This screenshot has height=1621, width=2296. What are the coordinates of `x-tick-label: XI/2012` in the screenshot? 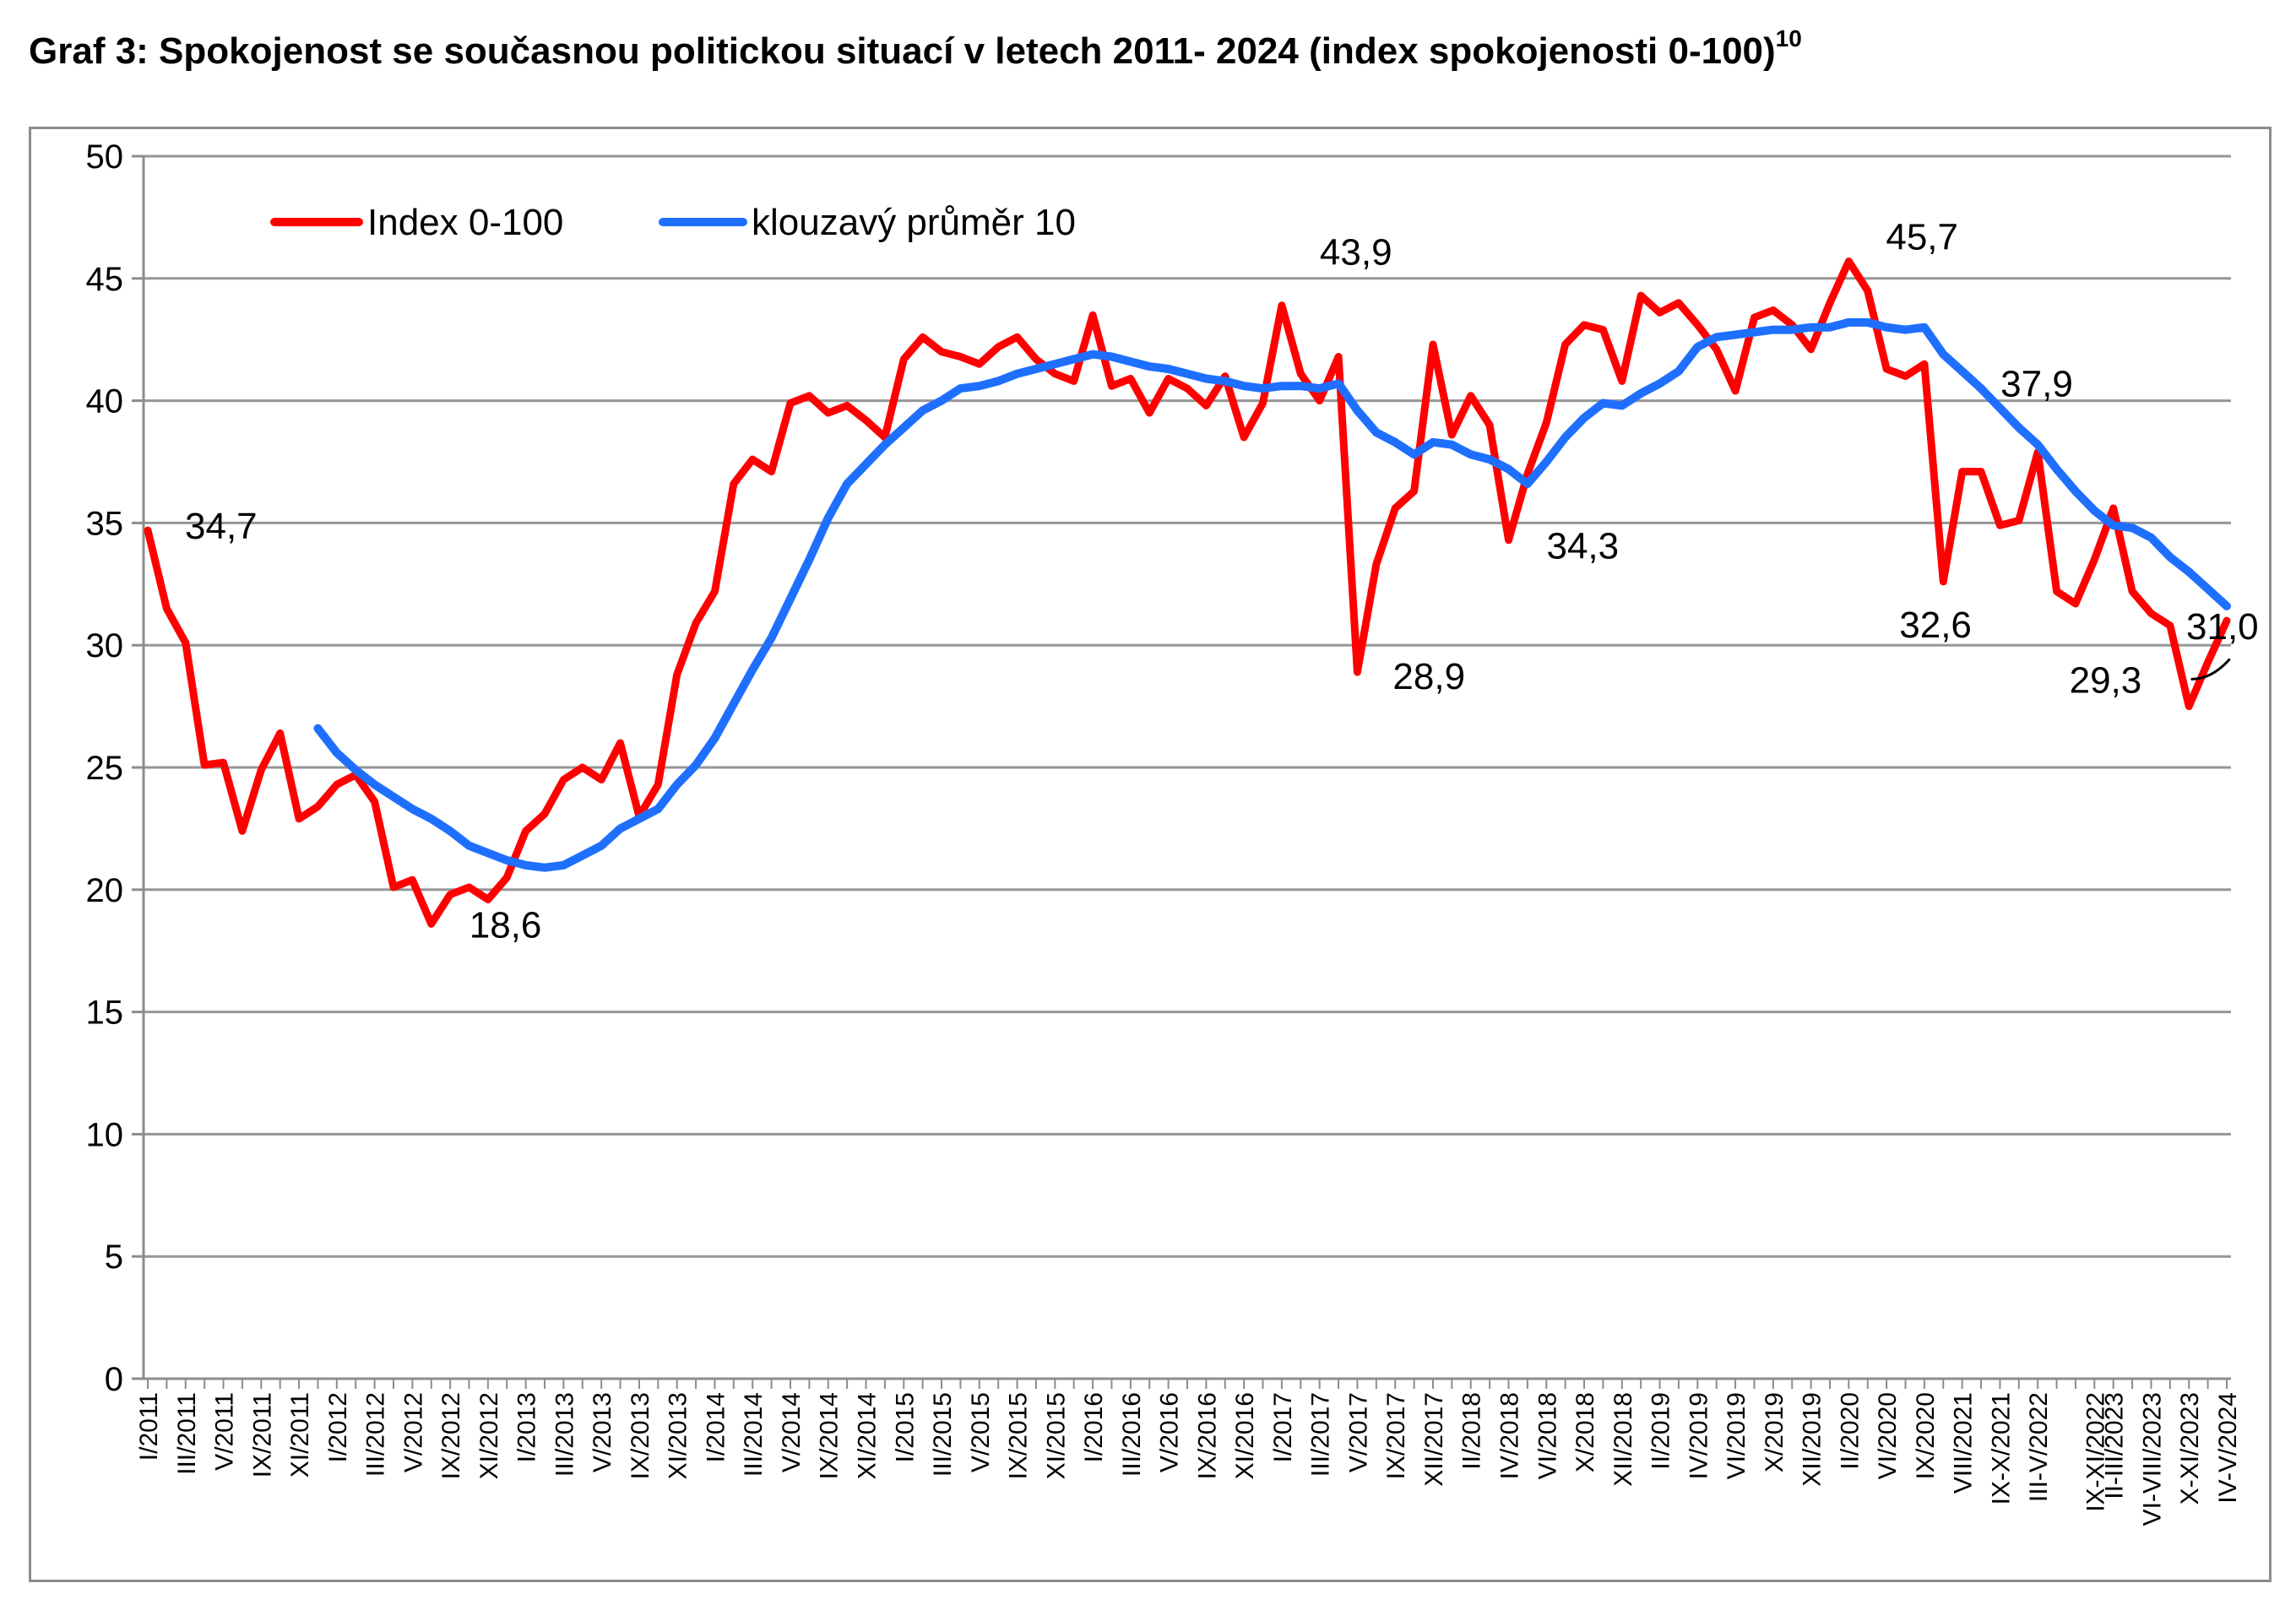 It's located at (489, 1435).